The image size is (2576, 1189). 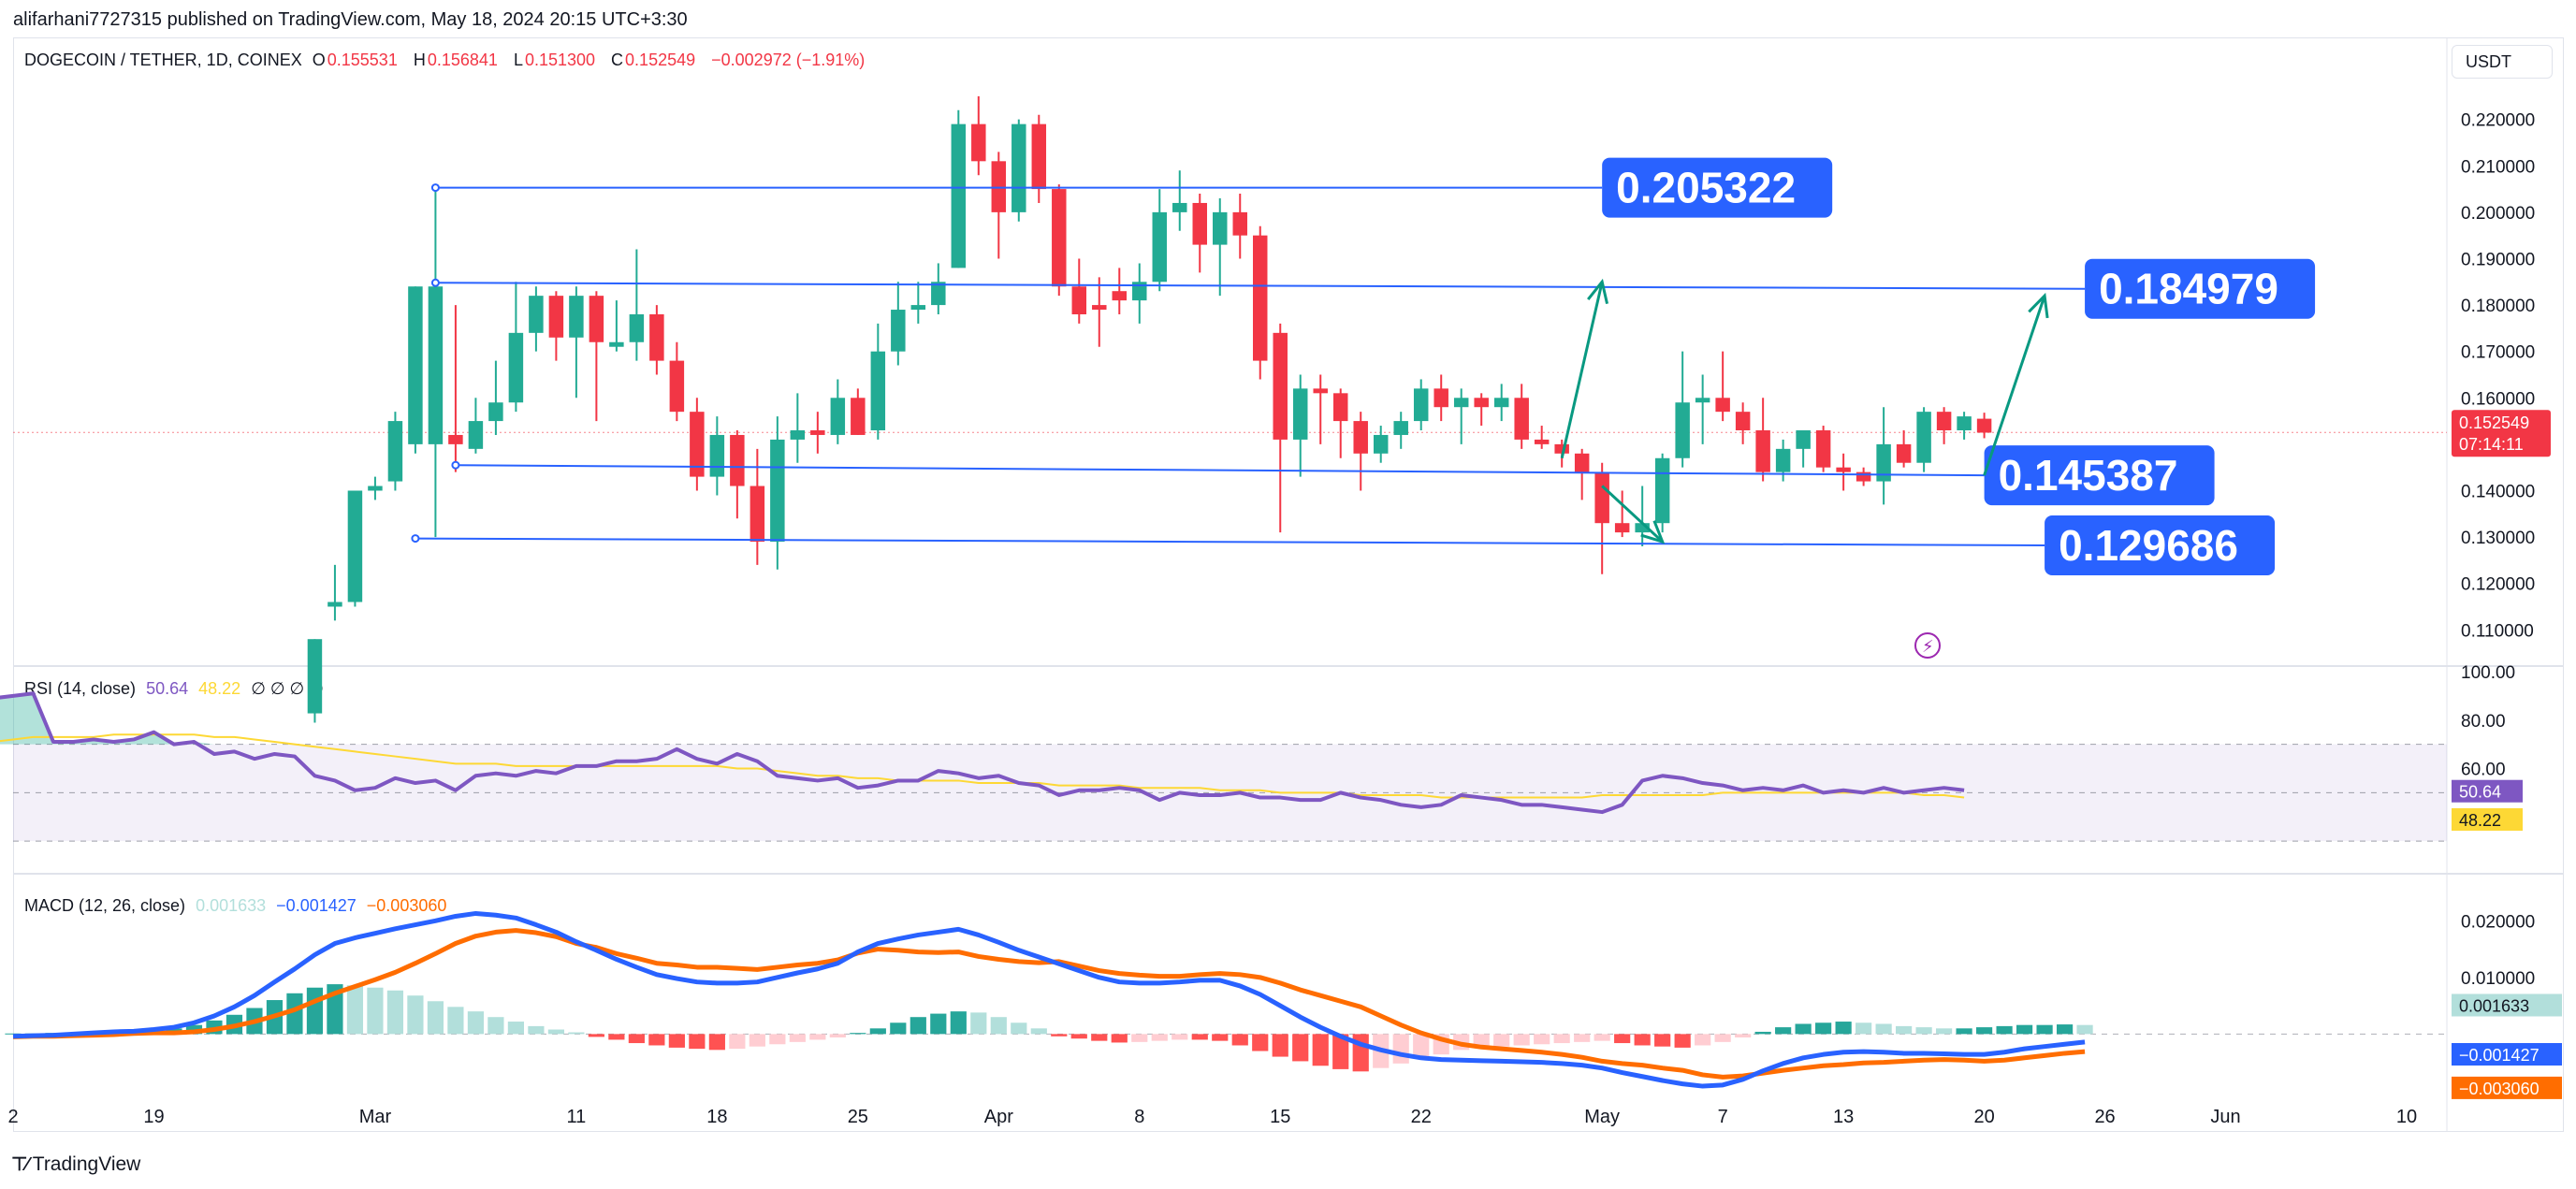 I want to click on price-tick-label: 0.220000, so click(x=2498, y=121).